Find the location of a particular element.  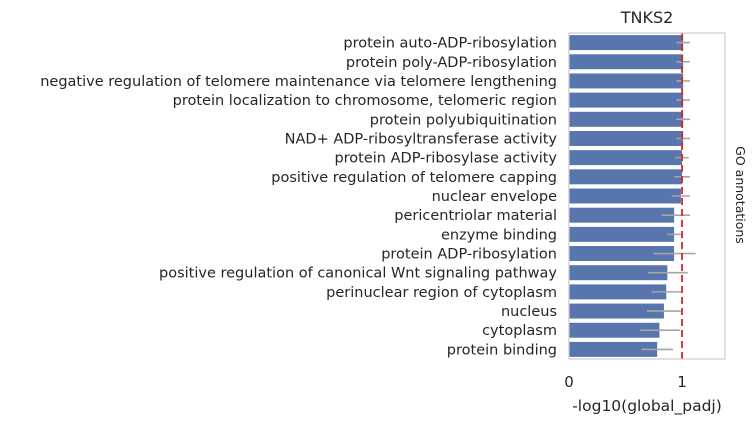

category-label: pericentriolar material is located at coordinates (475, 216).